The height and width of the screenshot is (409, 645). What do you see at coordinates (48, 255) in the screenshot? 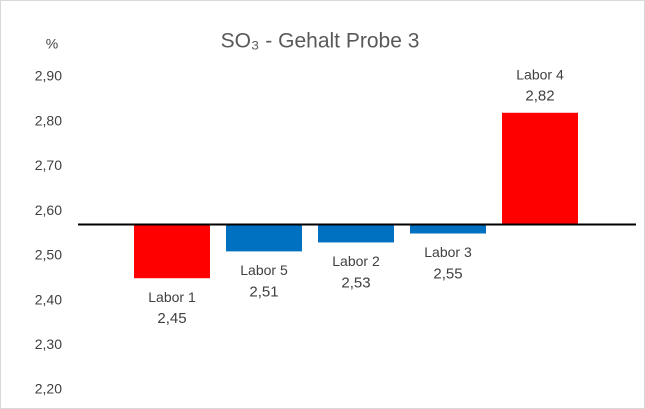
I see `y-tick-label: 2,50` at bounding box center [48, 255].